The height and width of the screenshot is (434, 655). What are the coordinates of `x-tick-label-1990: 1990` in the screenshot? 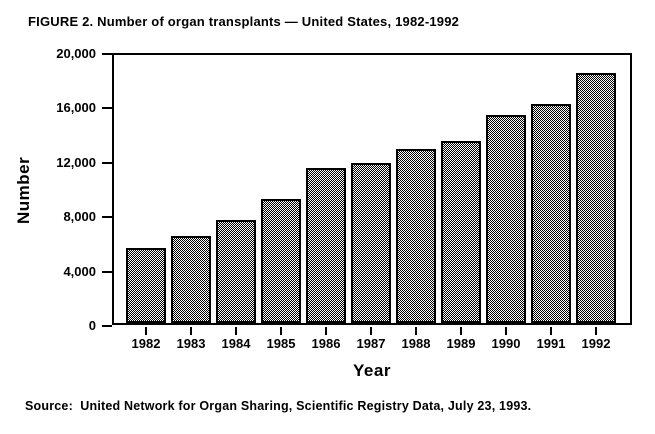 It's located at (506, 343).